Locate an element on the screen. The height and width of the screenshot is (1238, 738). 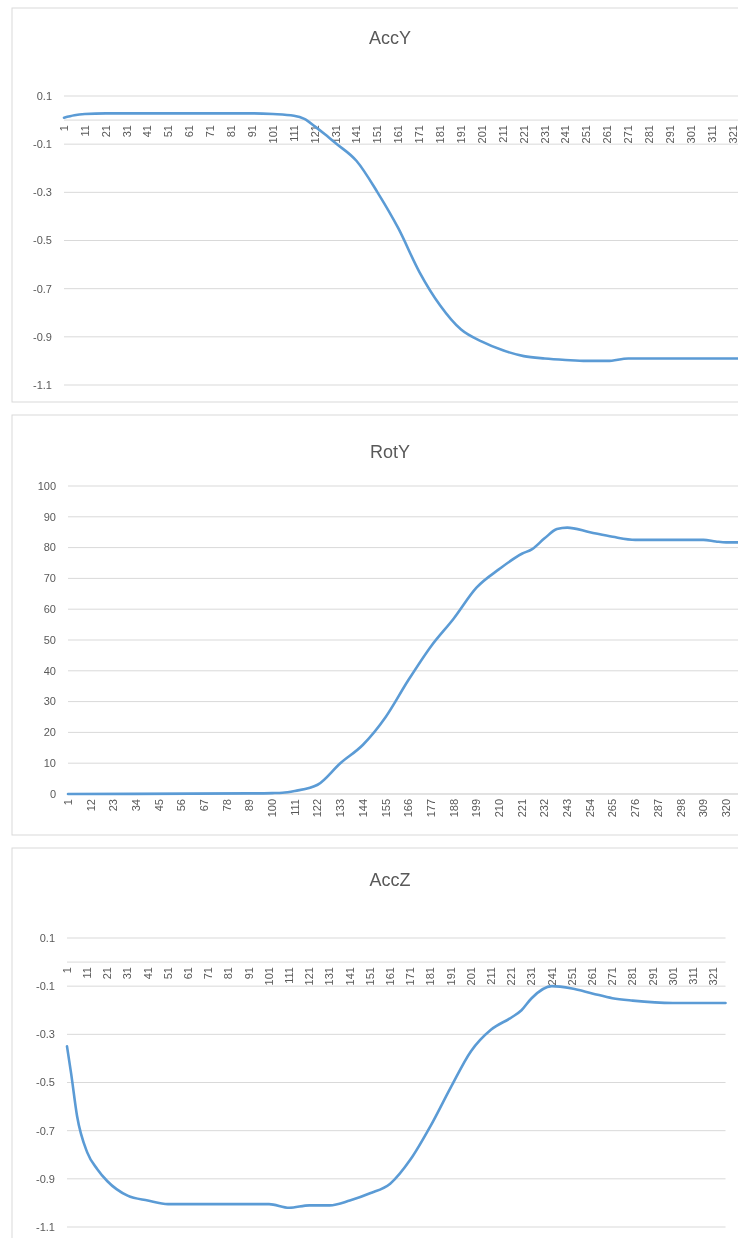
x-tick-label: 265 is located at coordinates (612, 808).